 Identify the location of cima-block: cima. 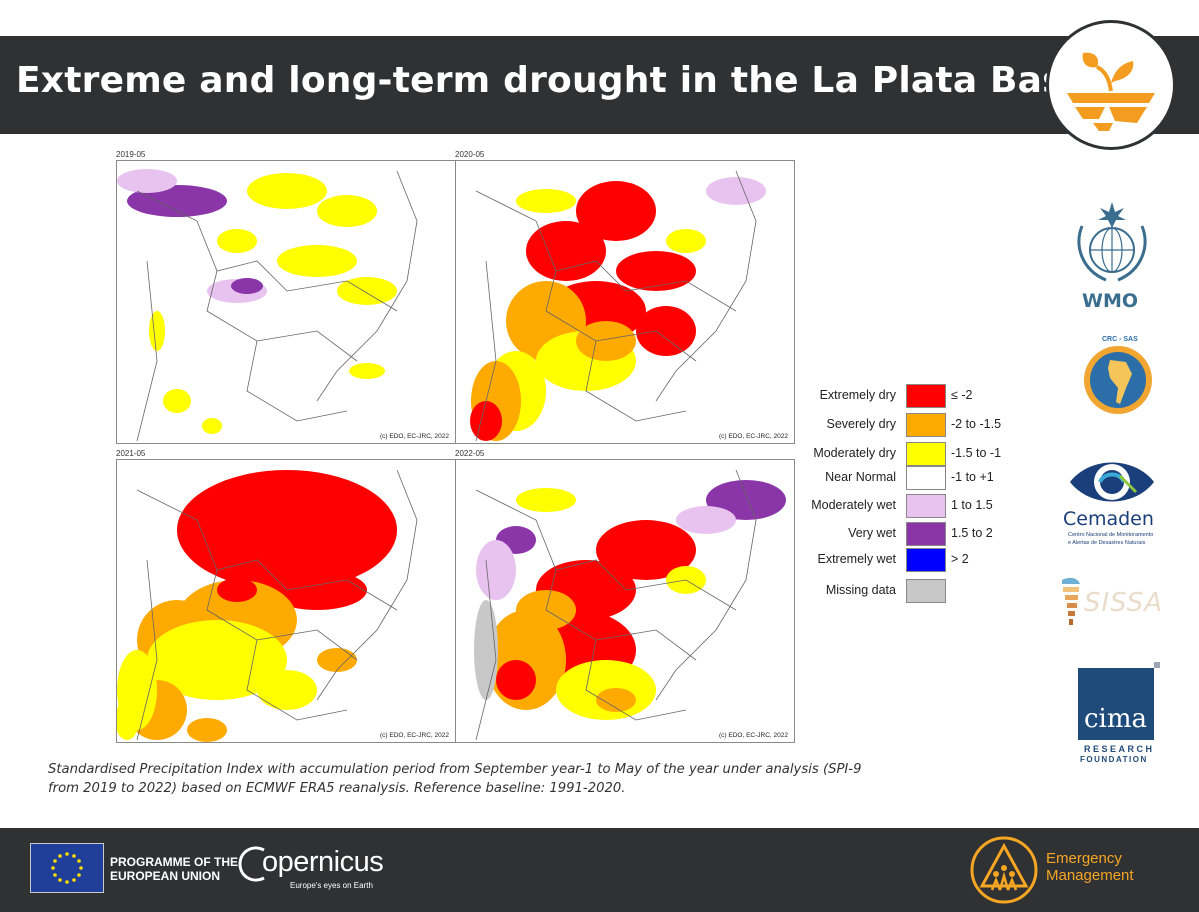
(1116, 704).